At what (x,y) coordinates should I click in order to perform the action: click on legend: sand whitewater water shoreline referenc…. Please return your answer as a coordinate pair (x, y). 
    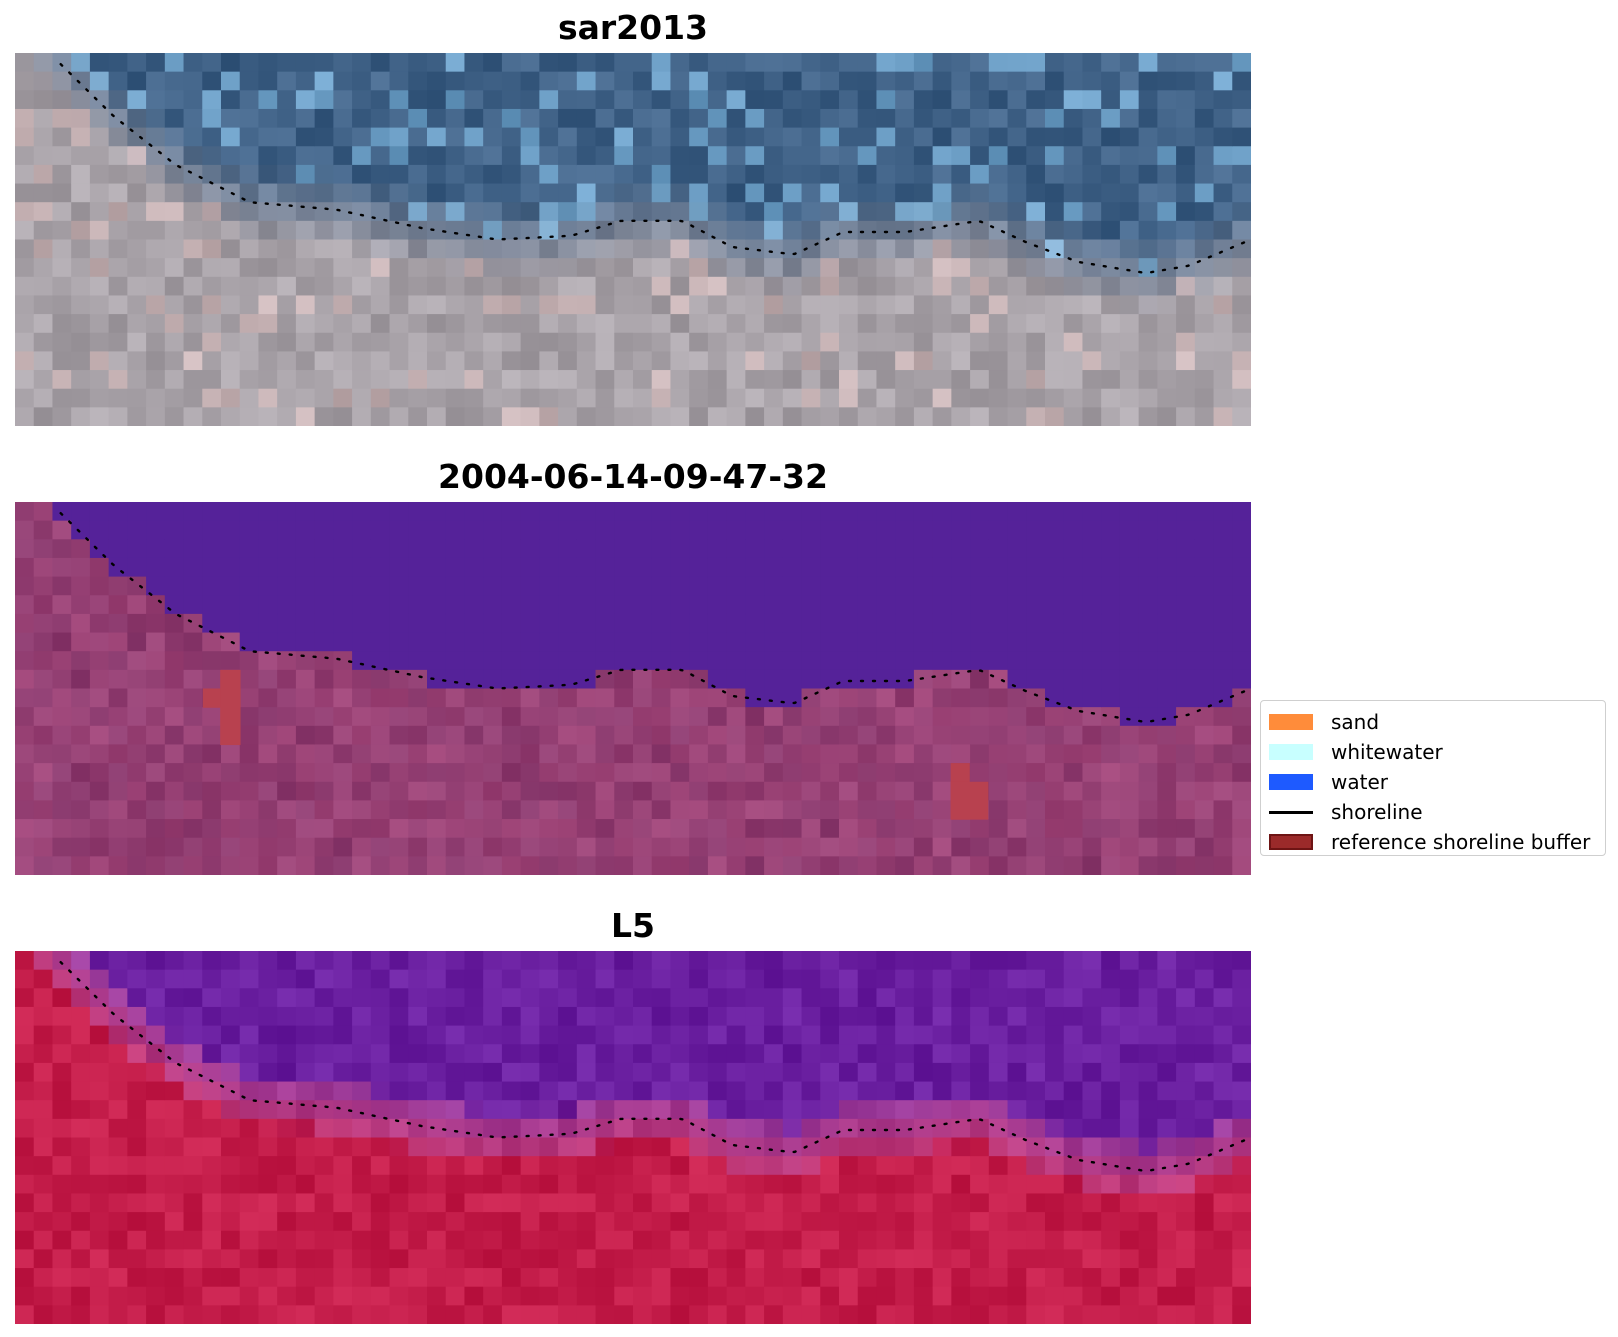
    Looking at the image, I should click on (1433, 778).